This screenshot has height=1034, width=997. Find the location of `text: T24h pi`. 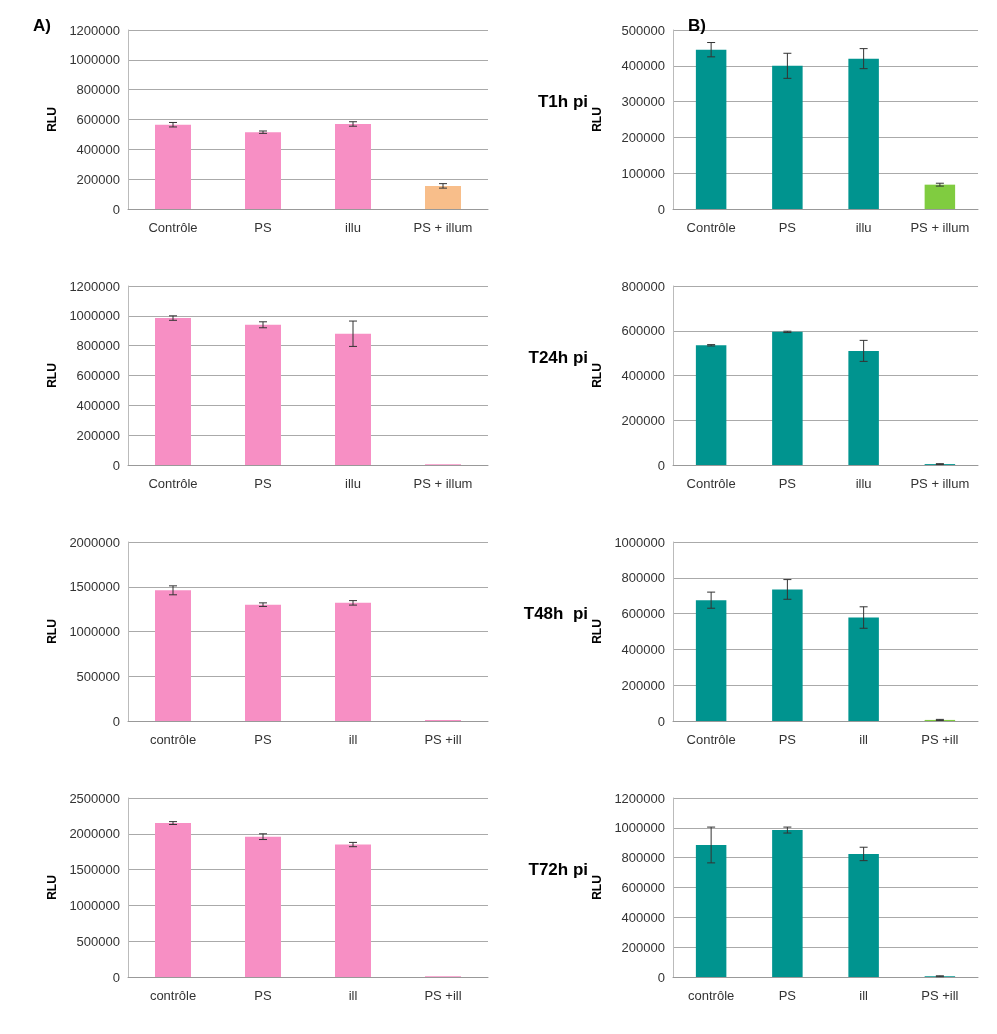

text: T24h pi is located at coordinates (558, 357).